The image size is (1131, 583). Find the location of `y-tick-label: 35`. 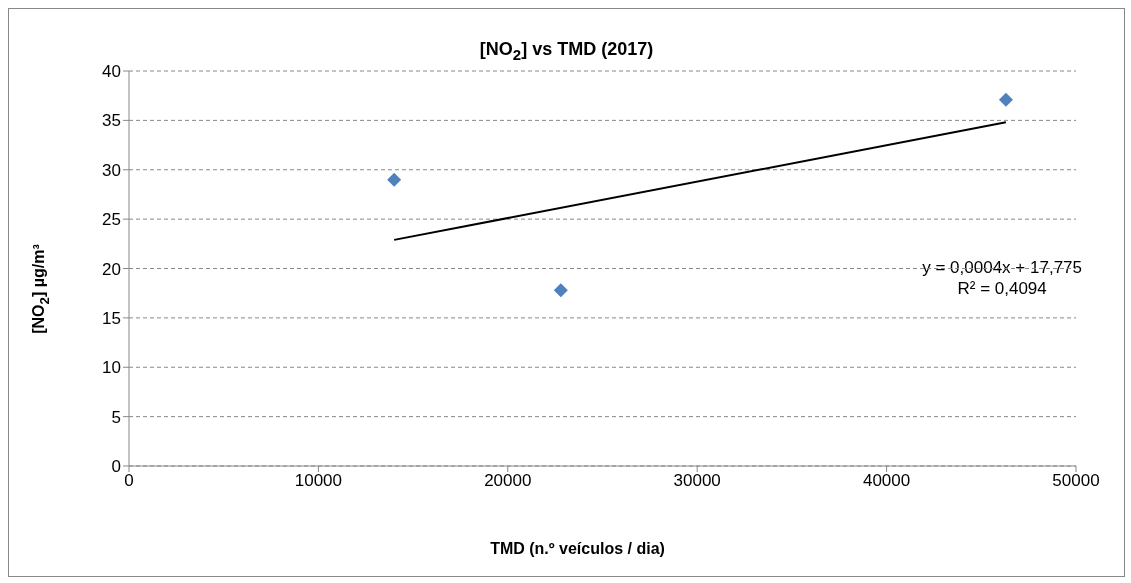

y-tick-label: 35 is located at coordinates (111, 121).